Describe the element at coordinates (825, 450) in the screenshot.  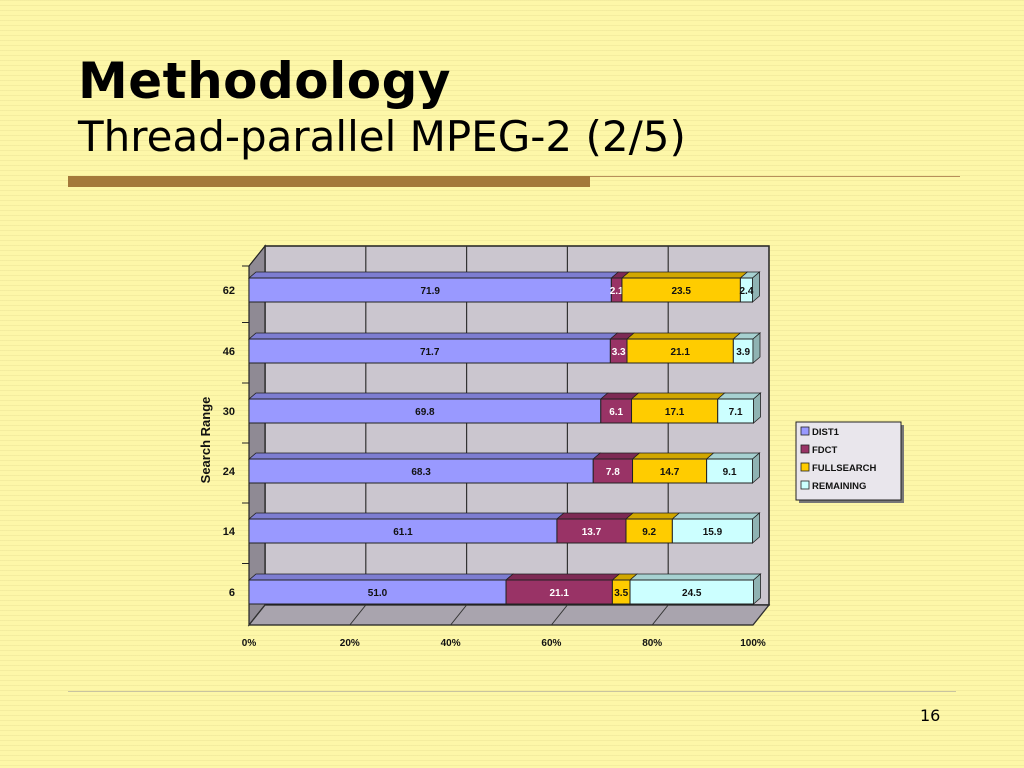
I see `legend-label: FDCT` at that location.